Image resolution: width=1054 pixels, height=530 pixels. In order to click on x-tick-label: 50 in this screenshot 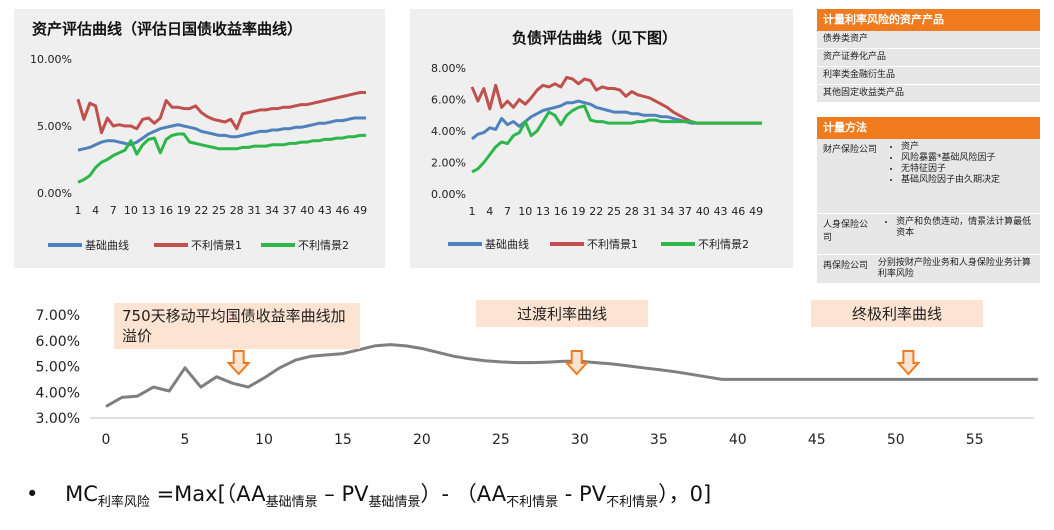, I will do `click(896, 440)`.